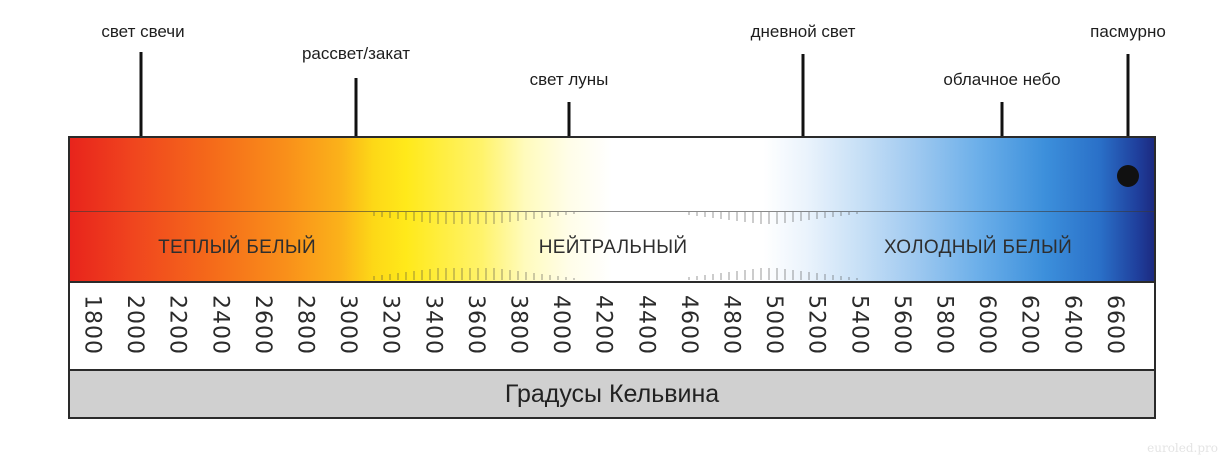 The width and height of the screenshot is (1230, 463). I want to click on kelvin-value: 3800, so click(518, 325).